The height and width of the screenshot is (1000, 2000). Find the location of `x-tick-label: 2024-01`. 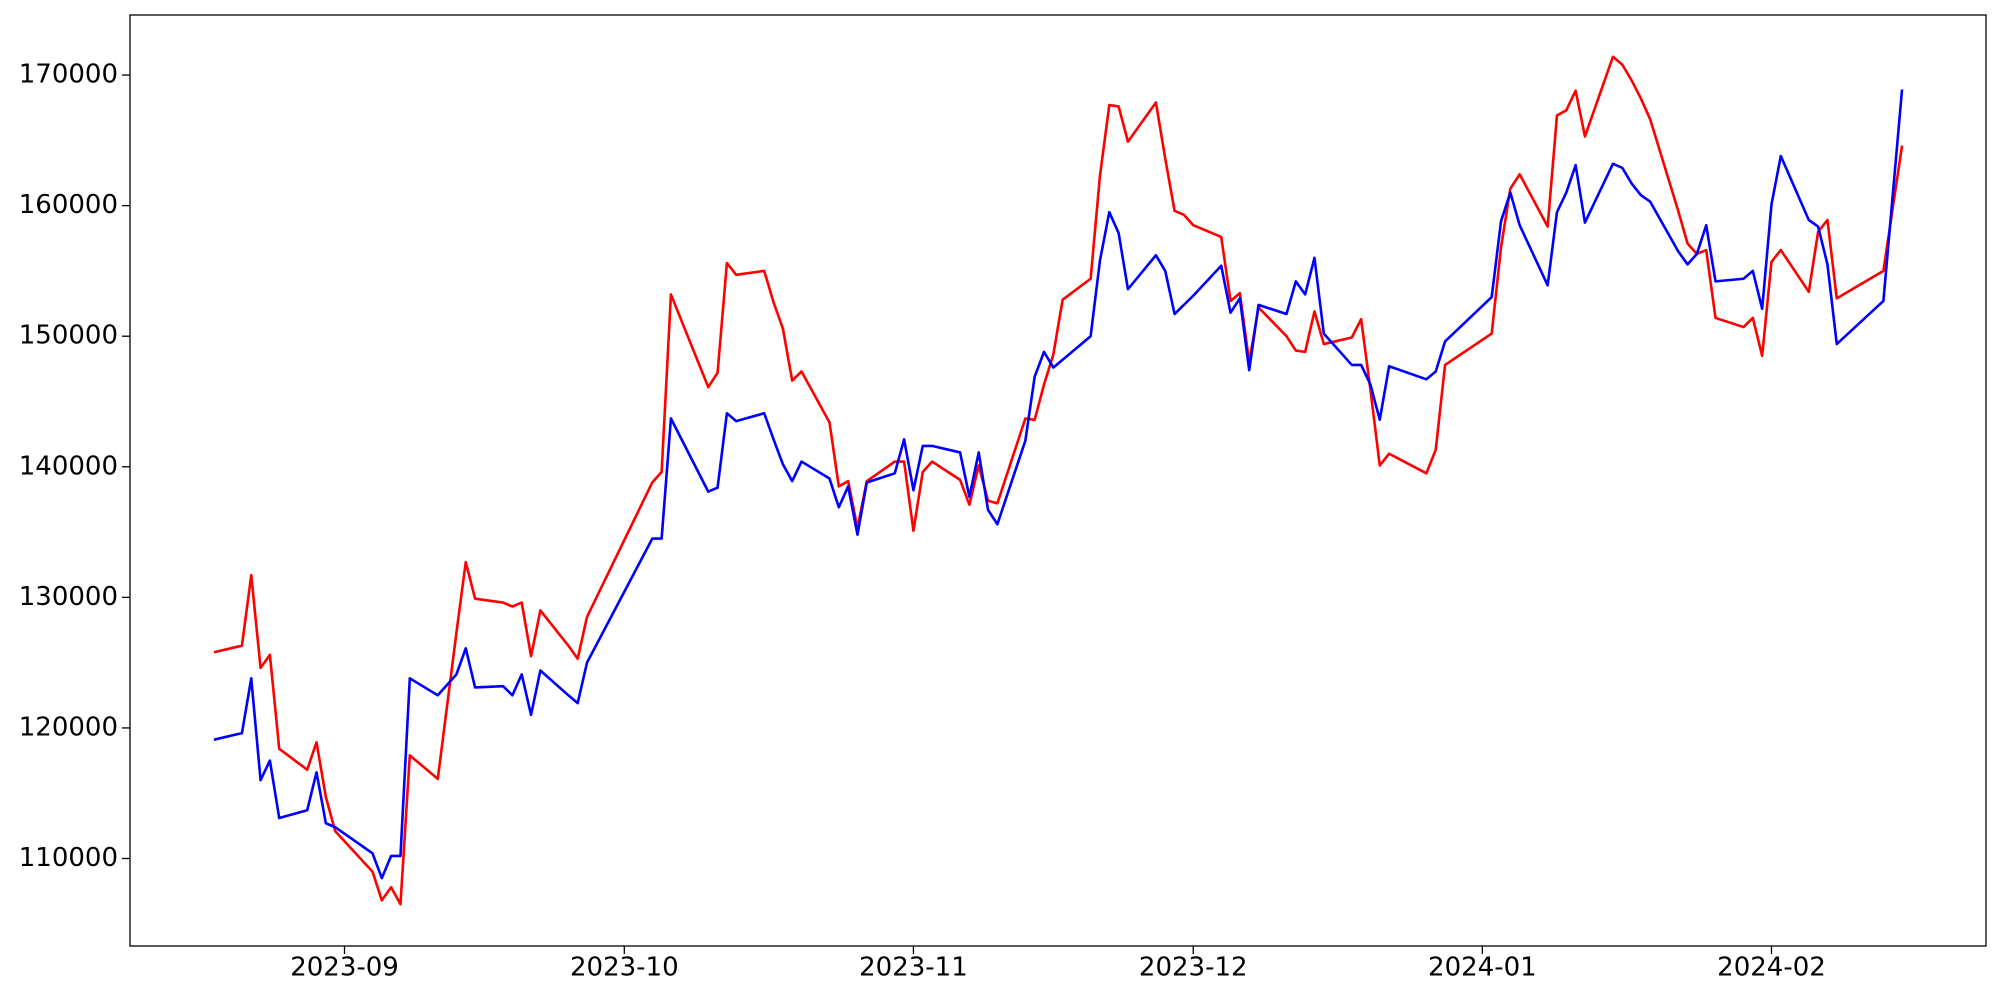

x-tick-label: 2024-01 is located at coordinates (1482, 968).